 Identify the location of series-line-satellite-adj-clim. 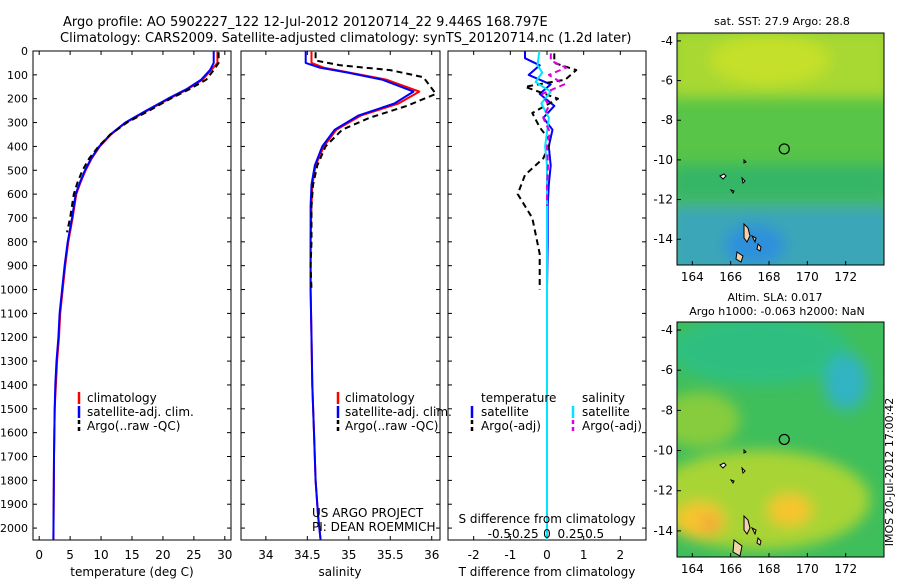
(359, 296).